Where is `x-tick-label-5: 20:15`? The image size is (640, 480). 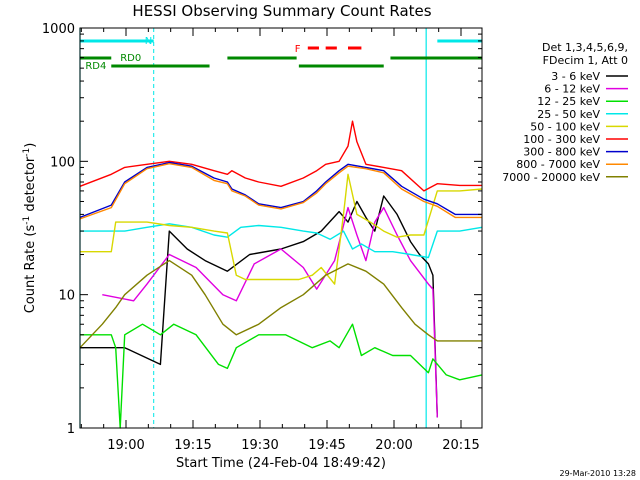
x-tick-label-5: 20:15 is located at coordinates (460, 445).